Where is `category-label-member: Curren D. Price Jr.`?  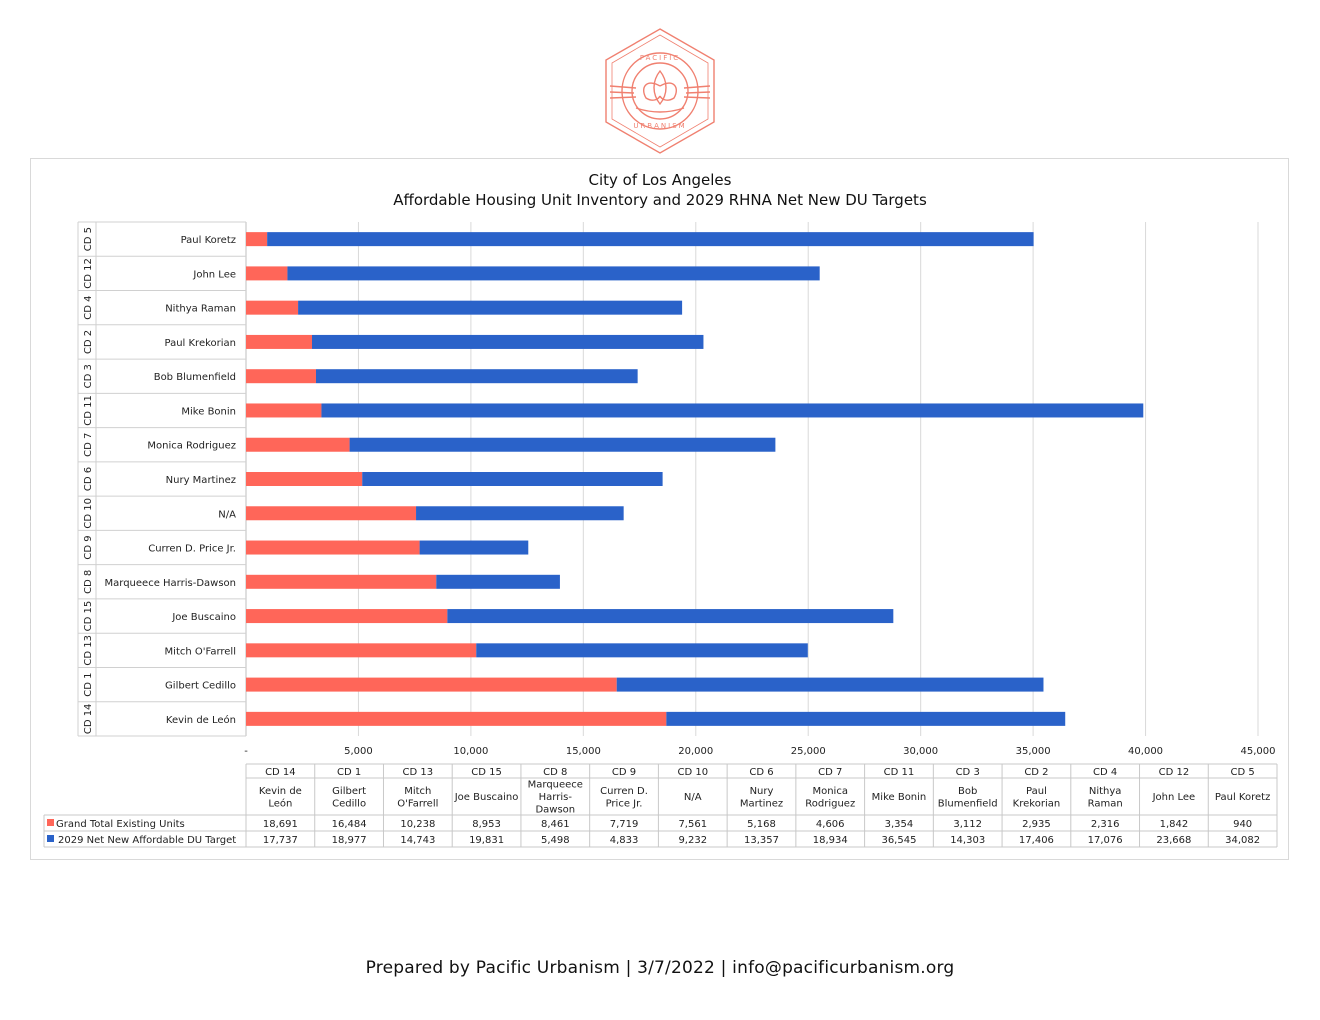 category-label-member: Curren D. Price Jr. is located at coordinates (192, 549).